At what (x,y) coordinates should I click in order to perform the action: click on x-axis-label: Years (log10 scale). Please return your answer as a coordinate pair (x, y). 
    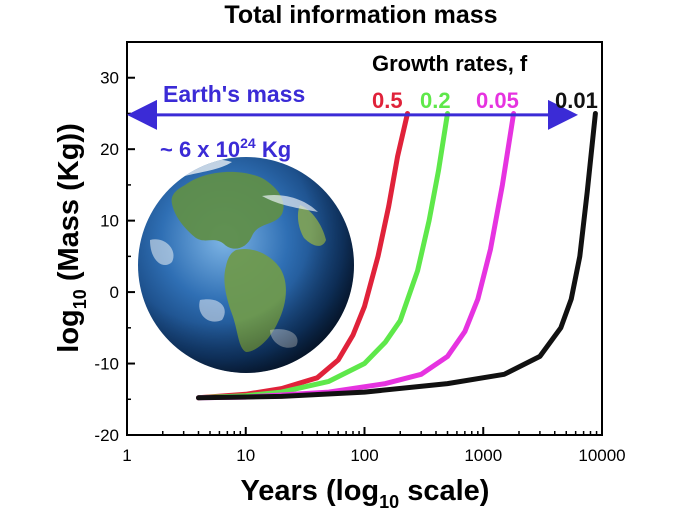
    Looking at the image, I should click on (365, 493).